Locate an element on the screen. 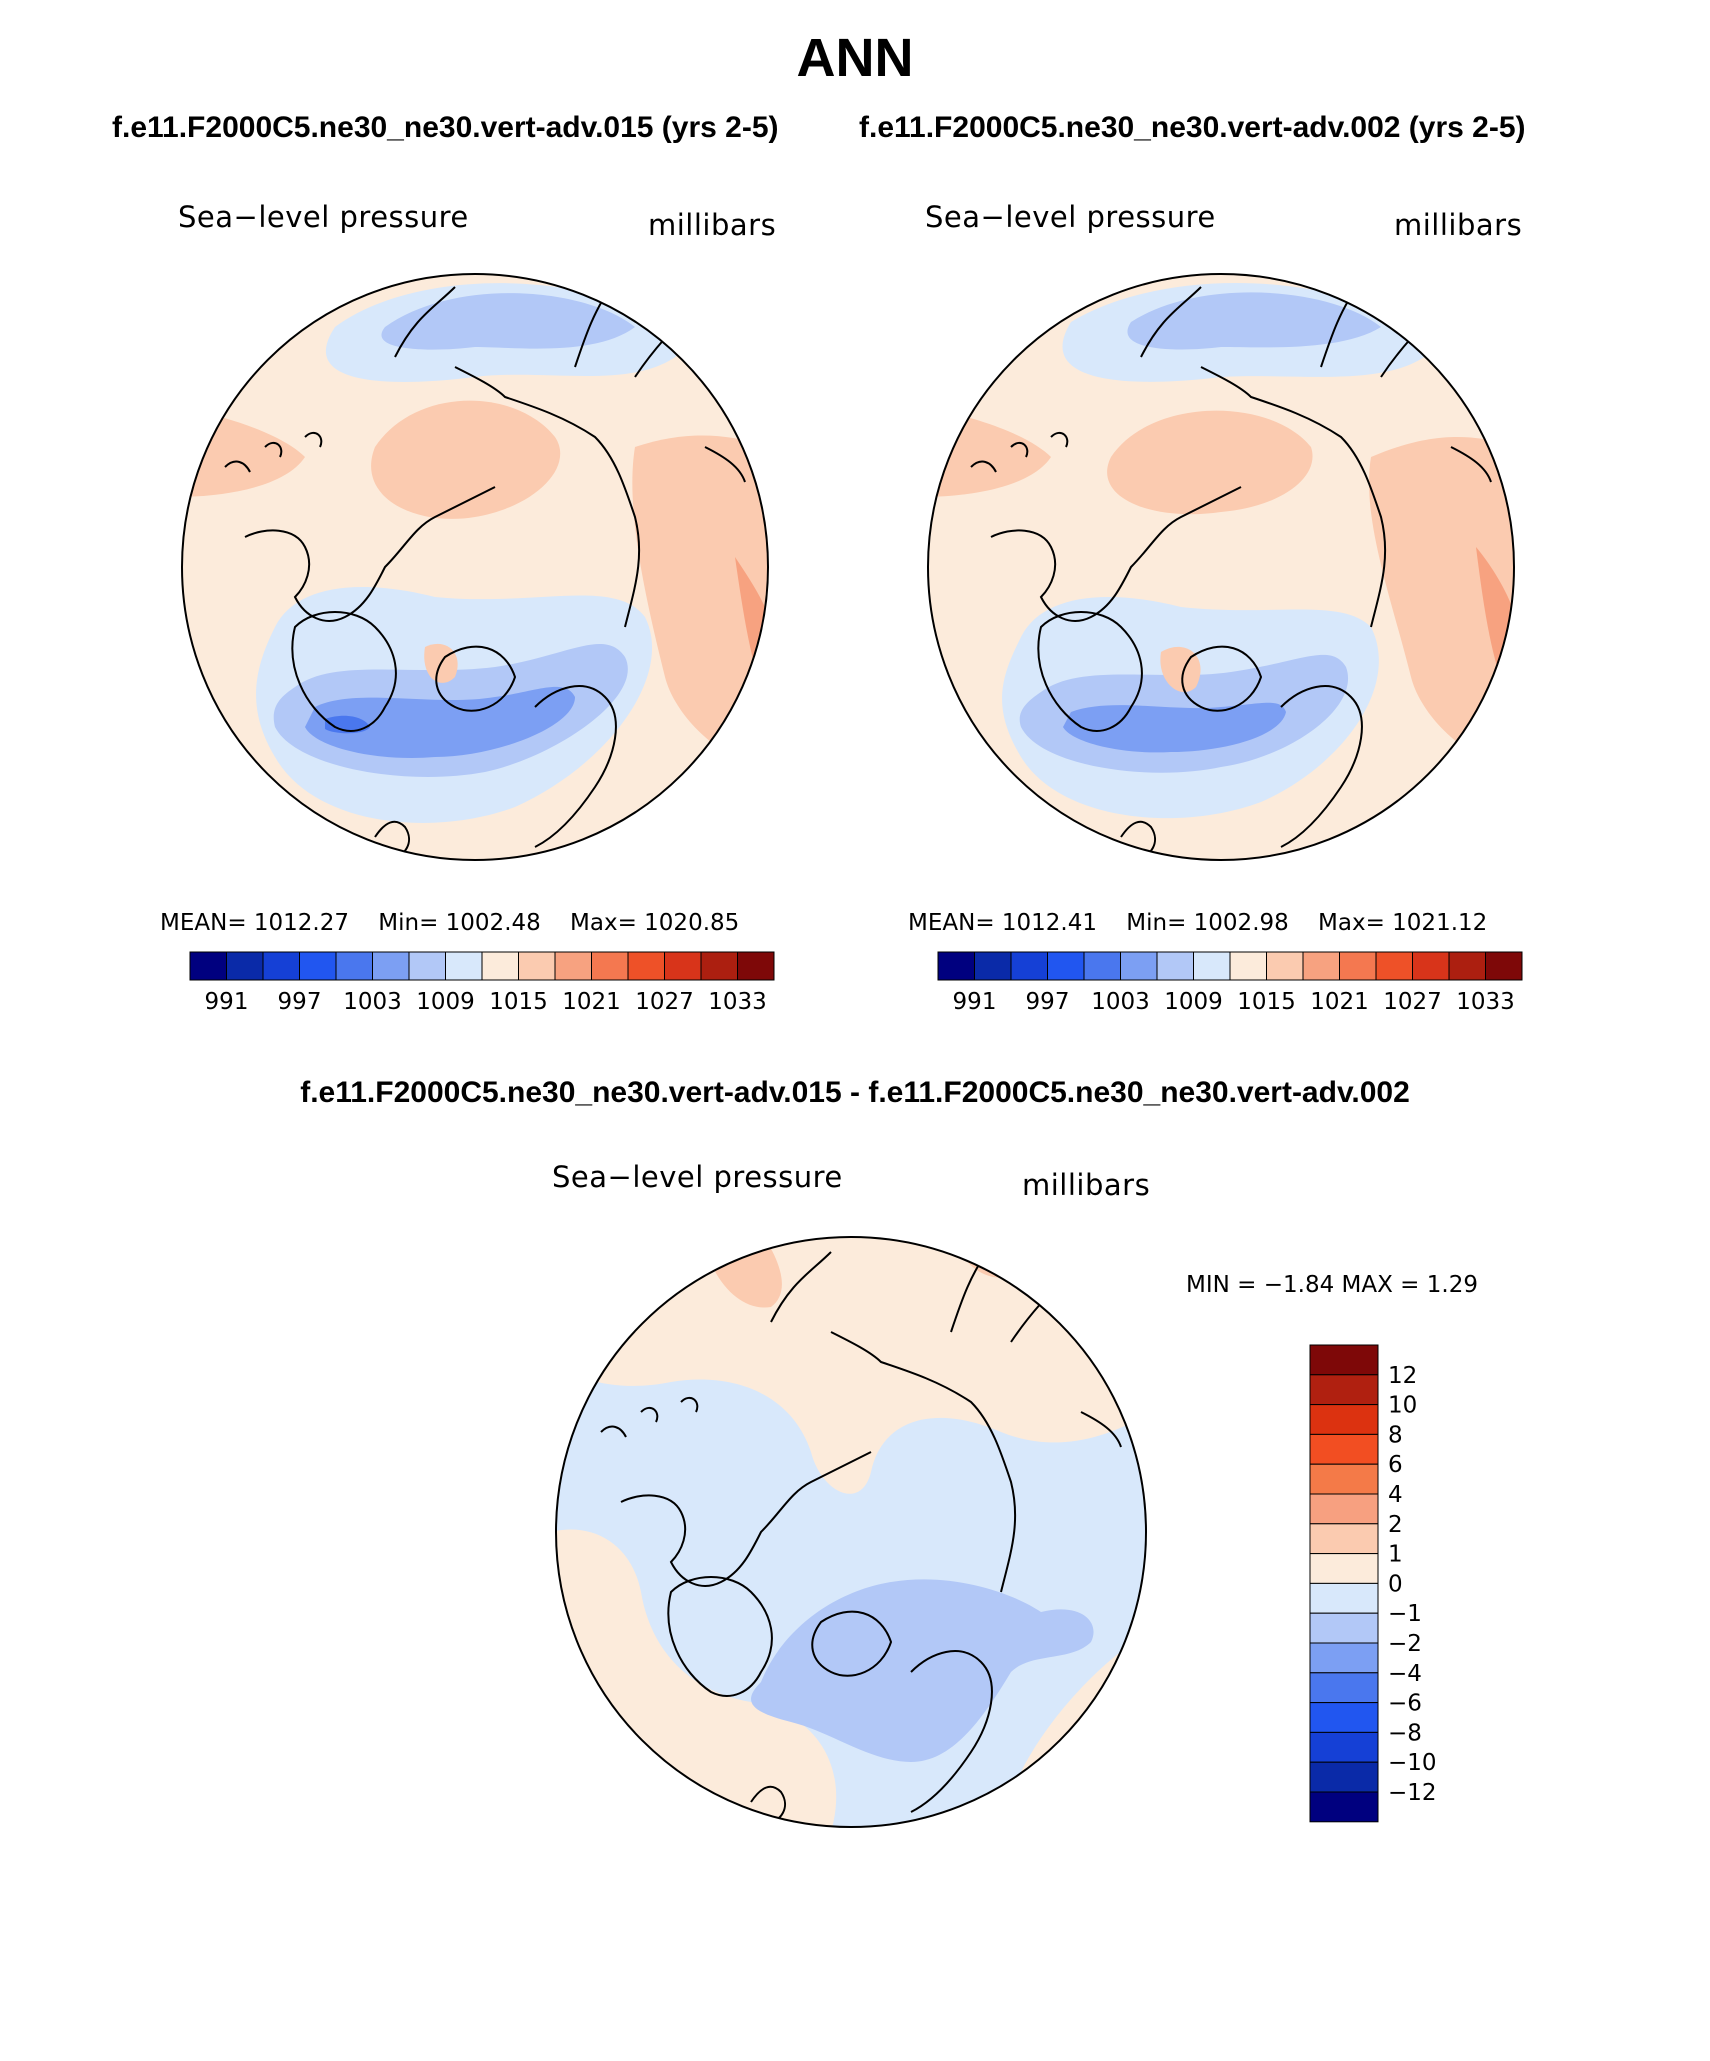  diff-colorbar-tick-label: 2 is located at coordinates (1395, 1525).